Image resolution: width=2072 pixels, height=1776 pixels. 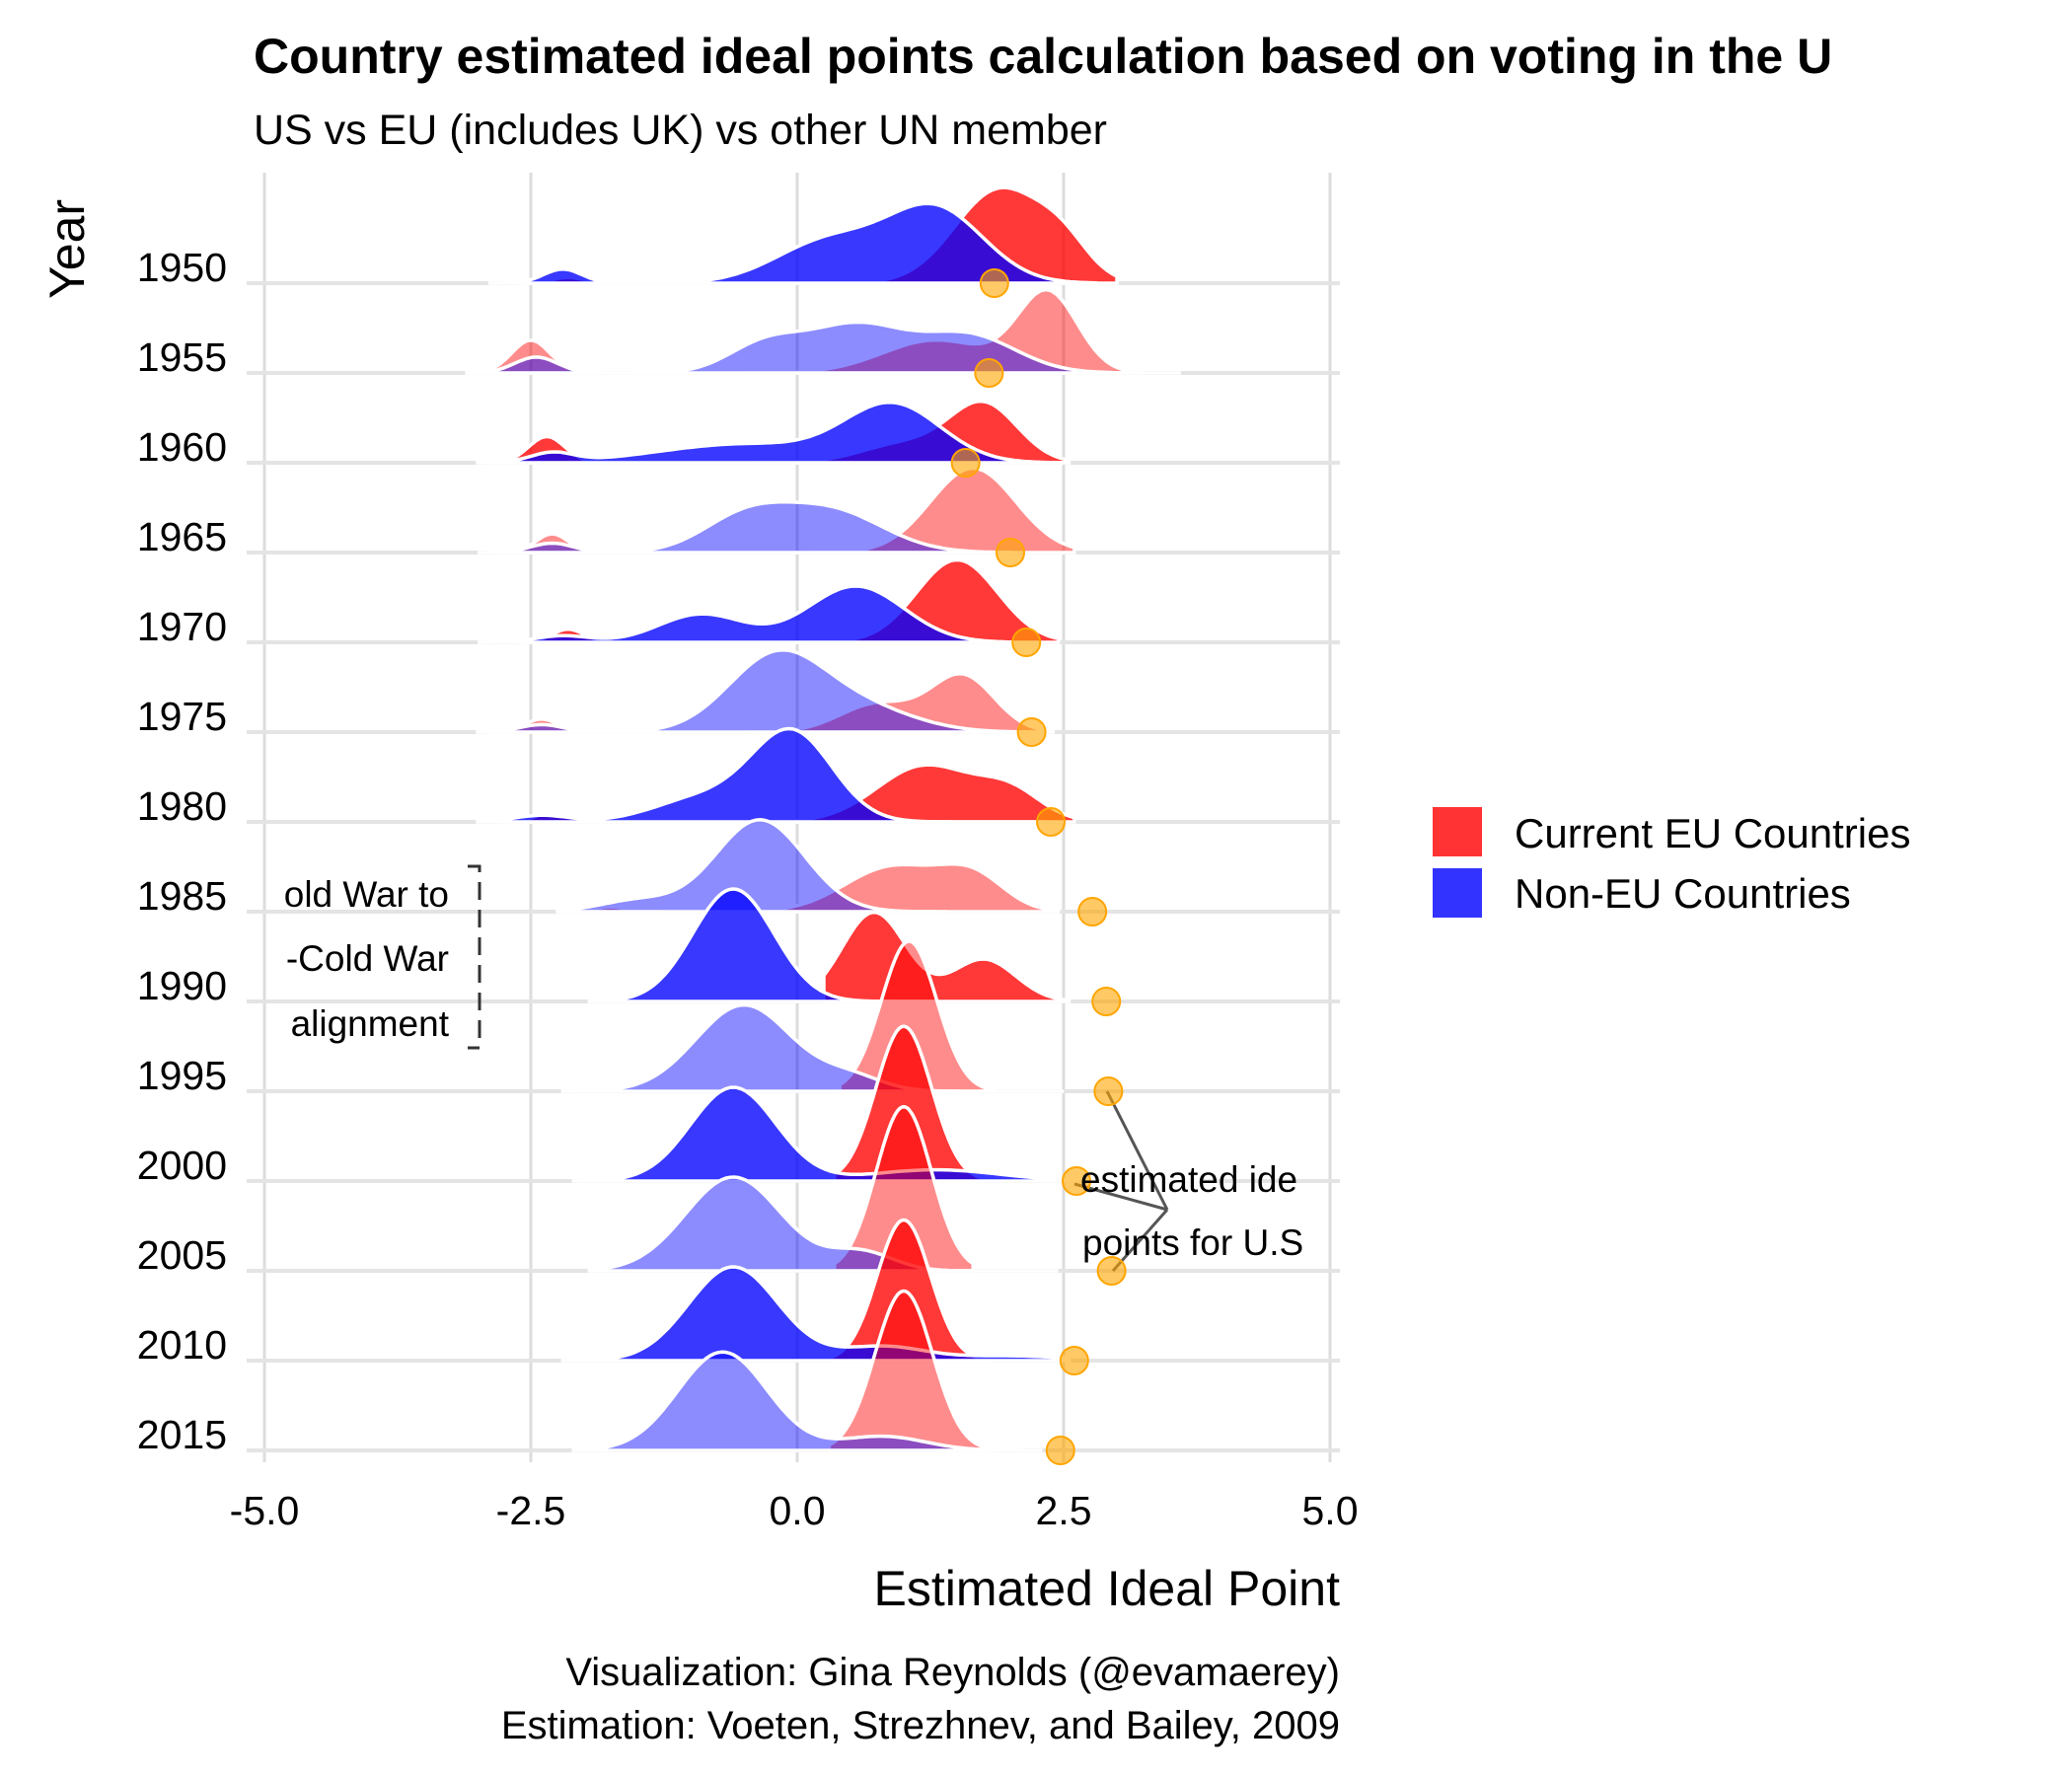 I want to click on us-point-1965, so click(x=1010, y=552).